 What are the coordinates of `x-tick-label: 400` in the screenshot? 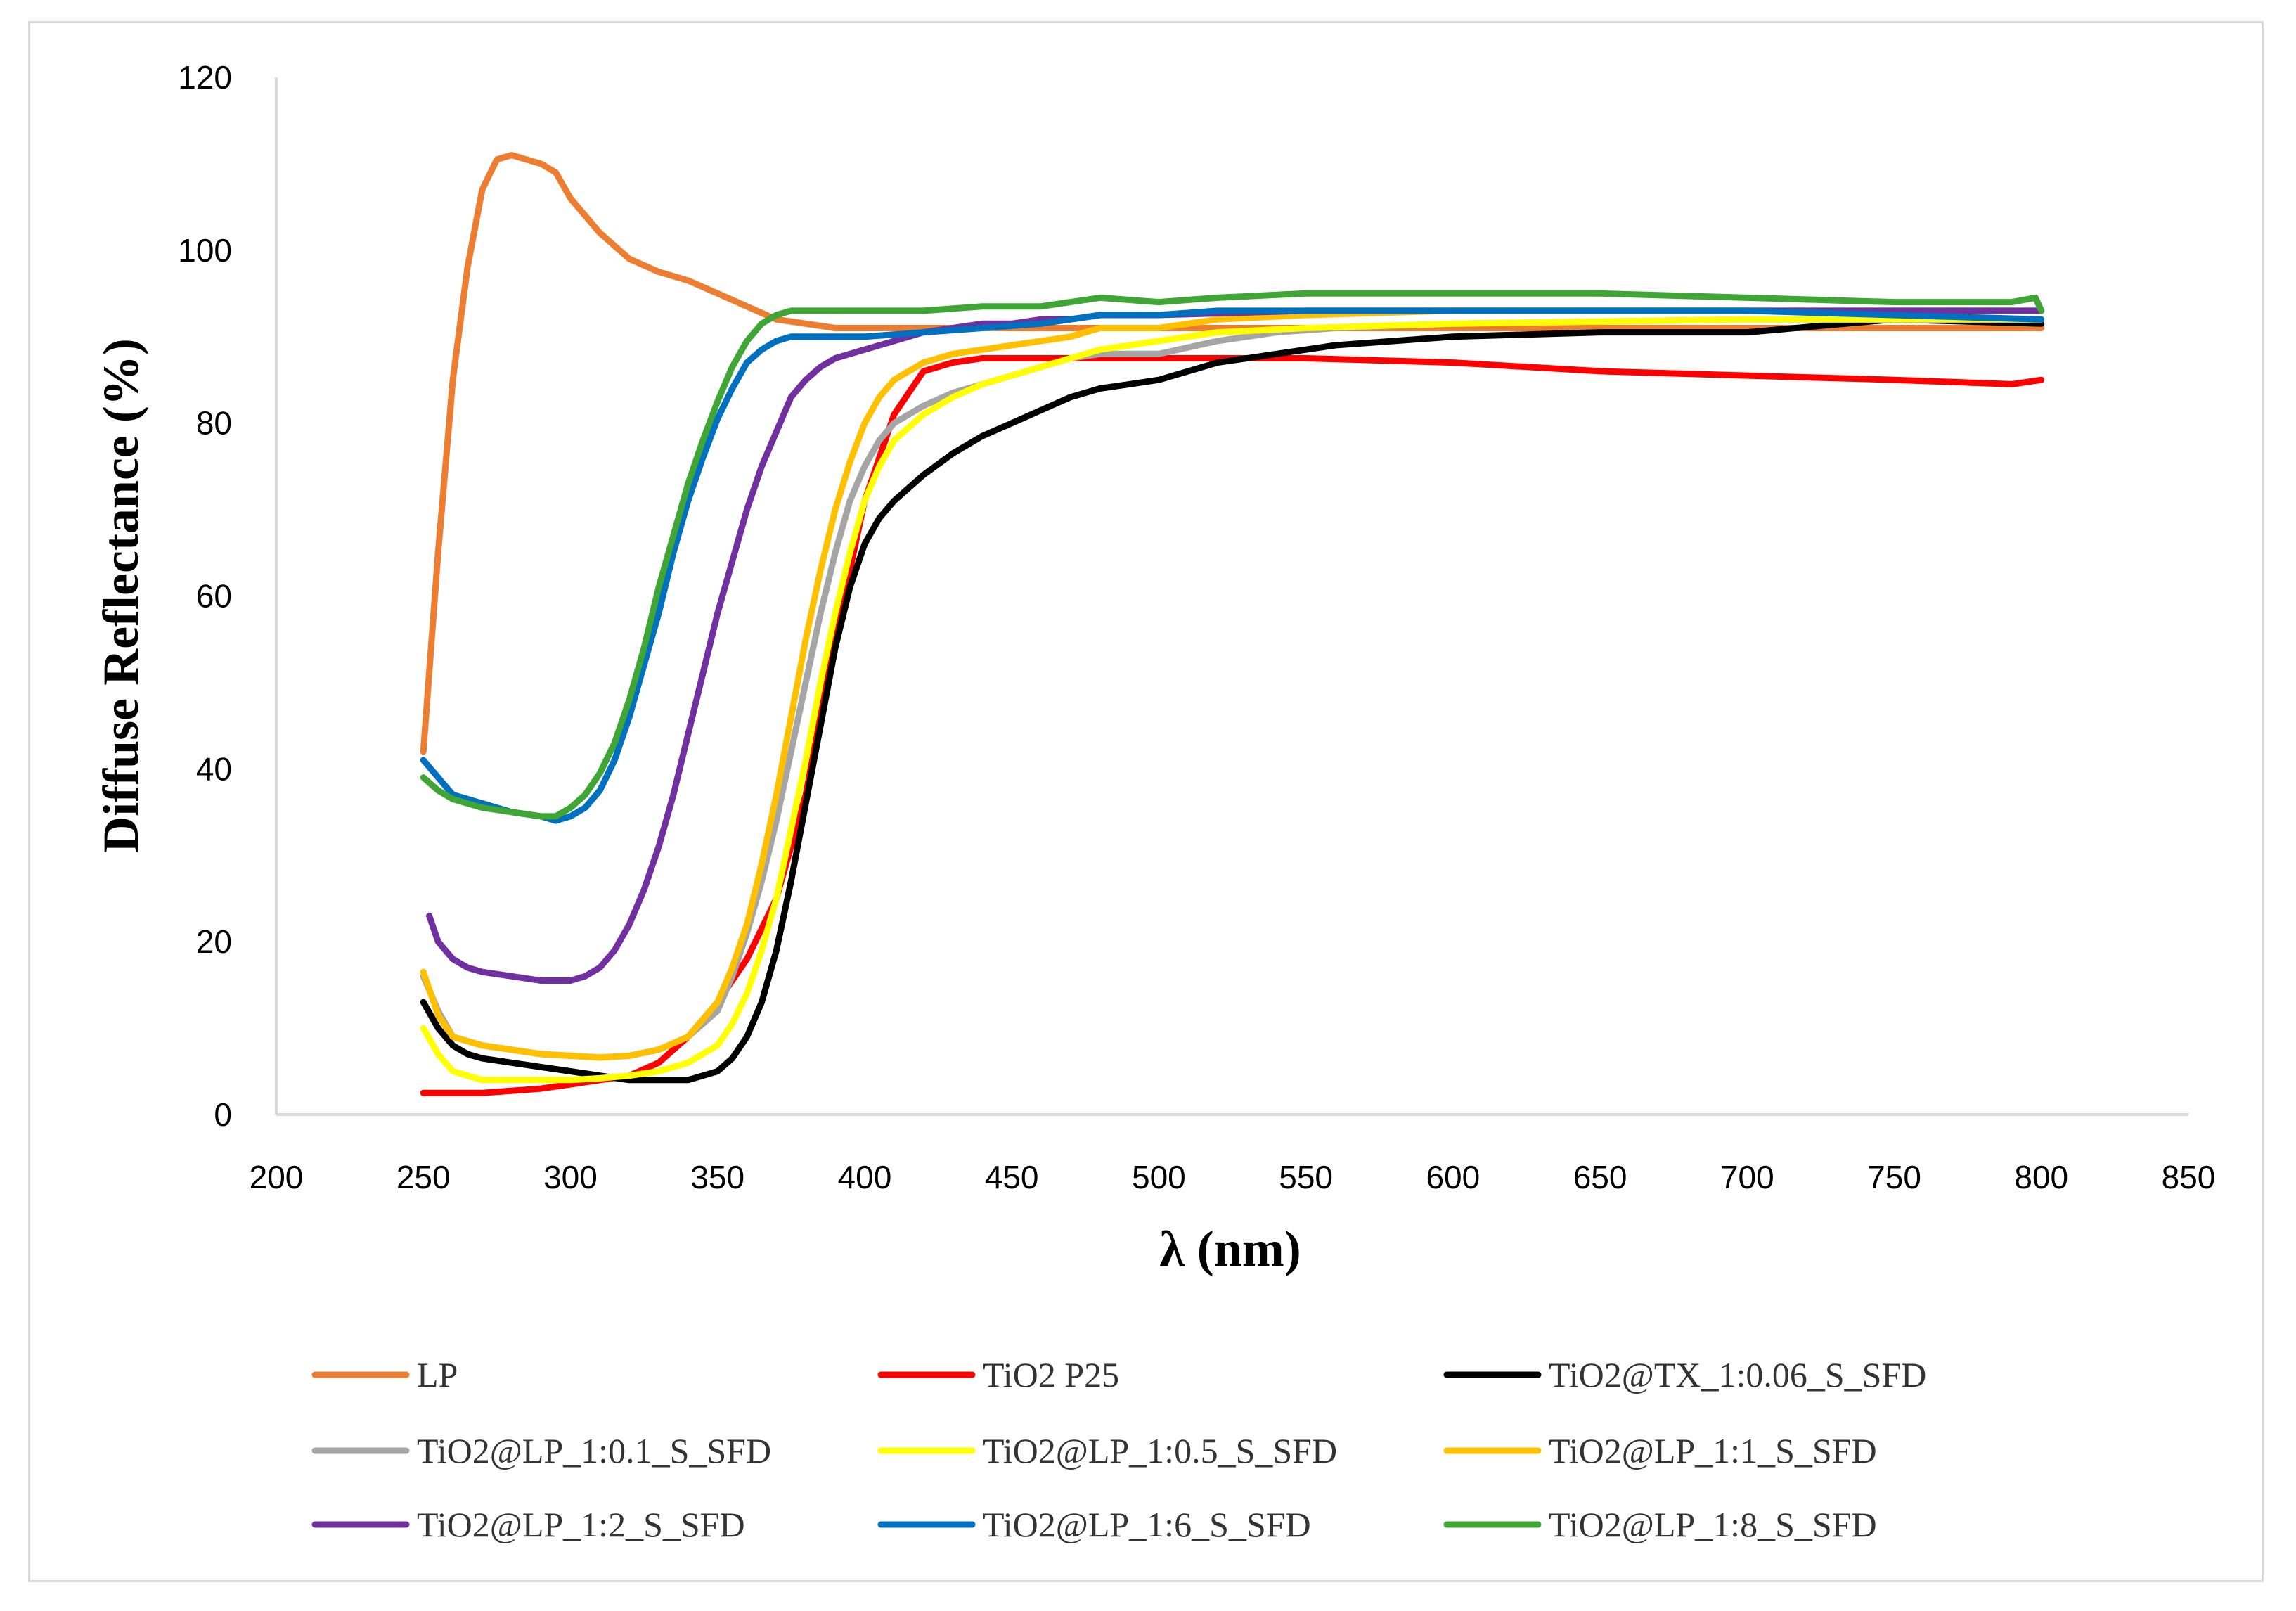 It's located at (865, 1177).